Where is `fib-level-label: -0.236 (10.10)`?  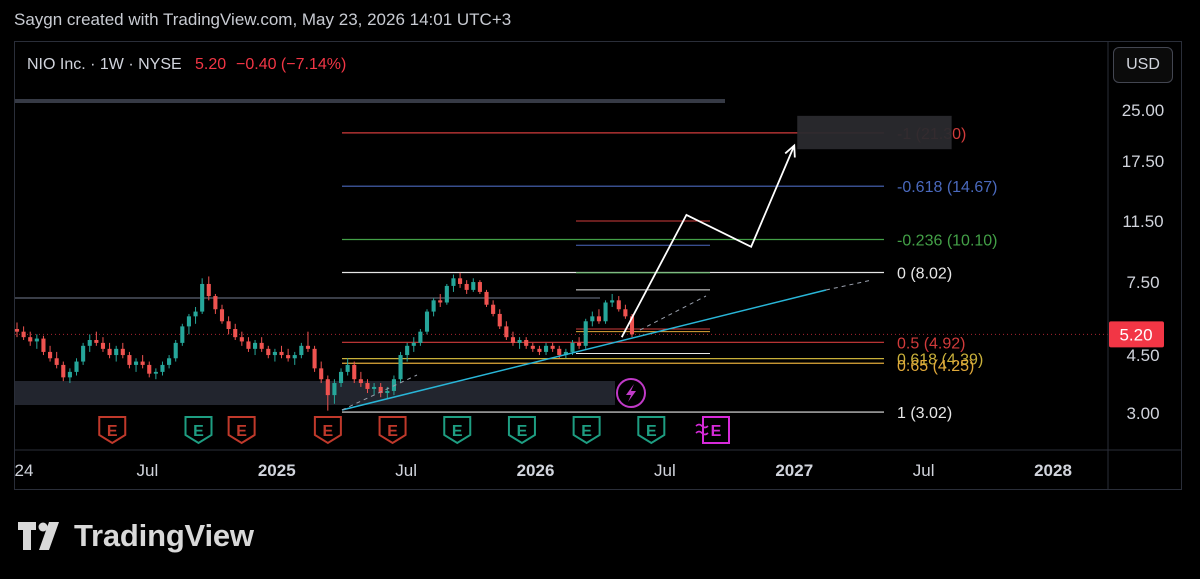
fib-level-label: -0.236 (10.10) is located at coordinates (947, 241).